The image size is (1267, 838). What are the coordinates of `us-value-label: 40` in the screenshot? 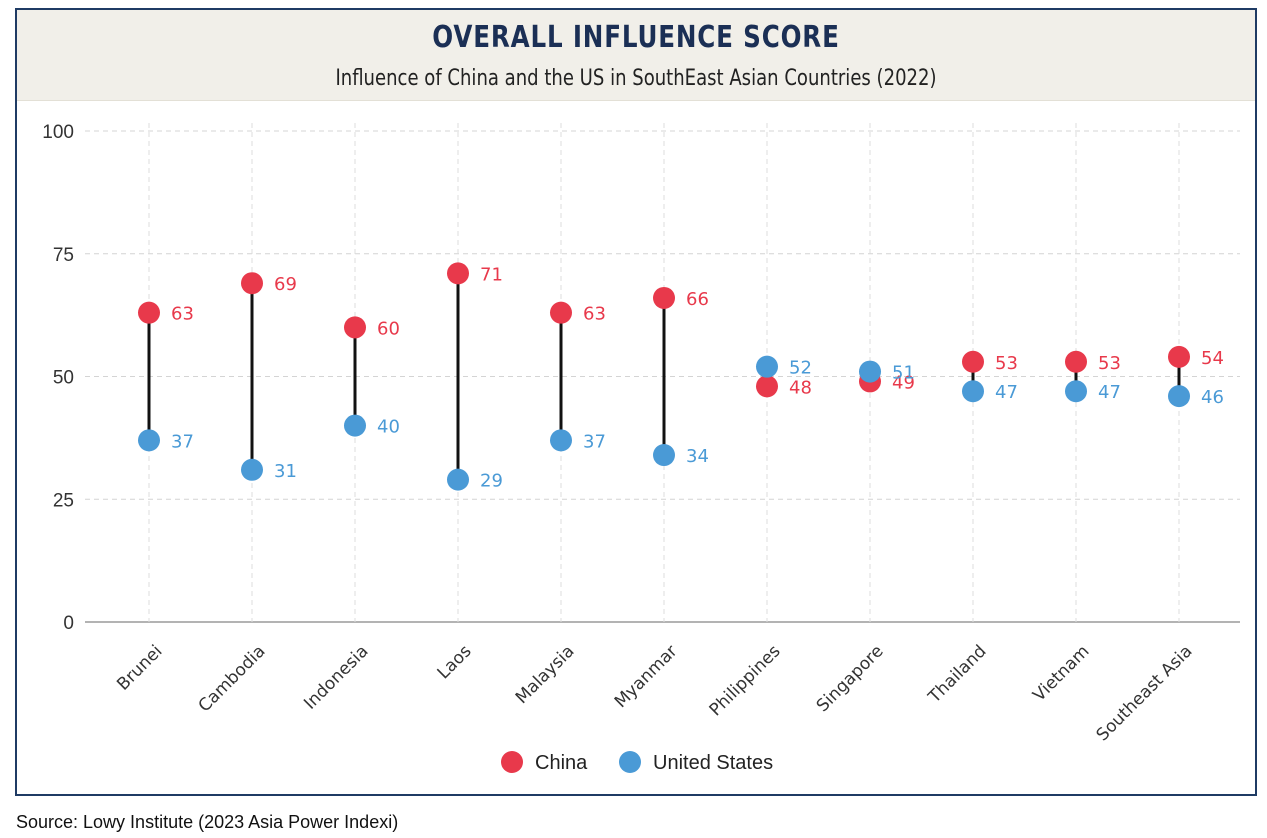 It's located at (388, 427).